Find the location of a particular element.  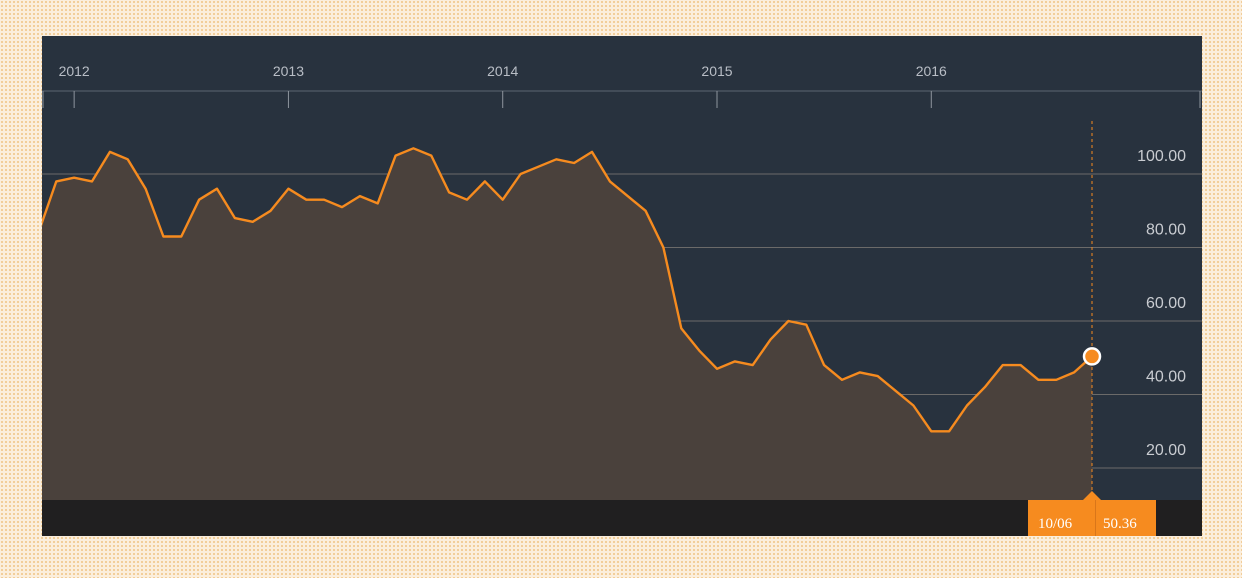

x-tick-label: 2015 is located at coordinates (716, 71).